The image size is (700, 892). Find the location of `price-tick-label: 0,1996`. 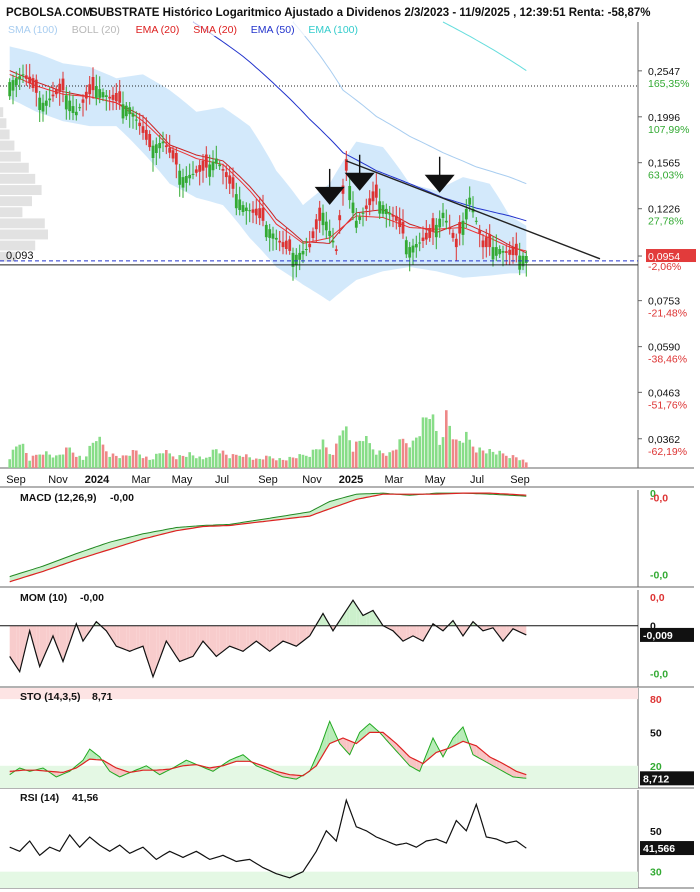

price-tick-label: 0,1996 is located at coordinates (664, 118).